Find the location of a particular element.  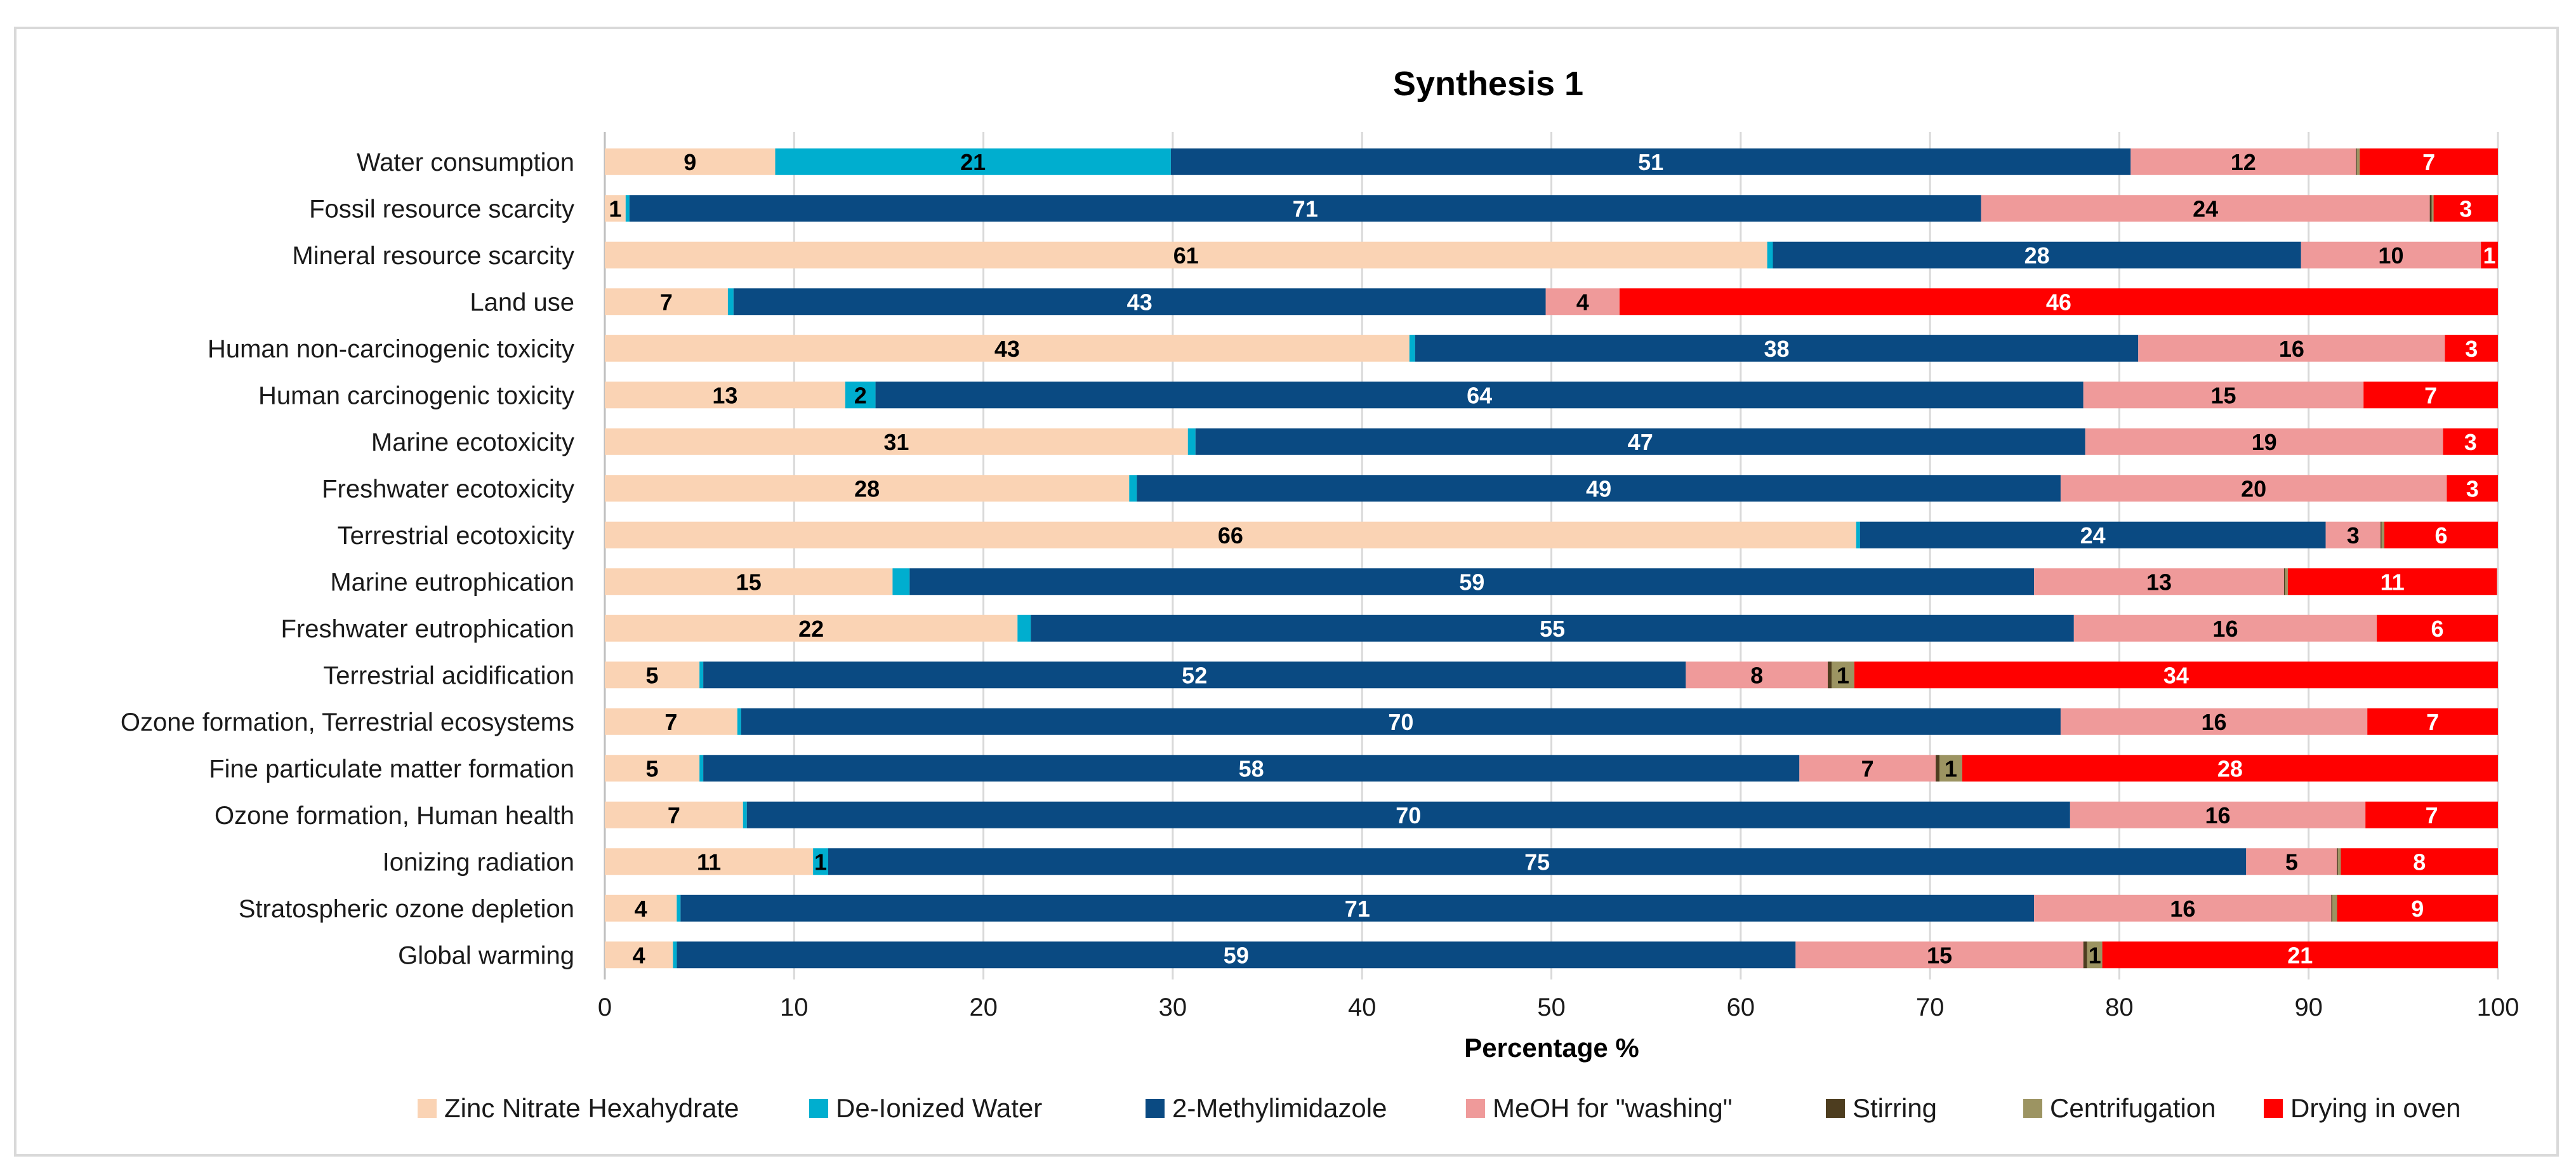

x-tick-label-0: 0 is located at coordinates (605, 1007).